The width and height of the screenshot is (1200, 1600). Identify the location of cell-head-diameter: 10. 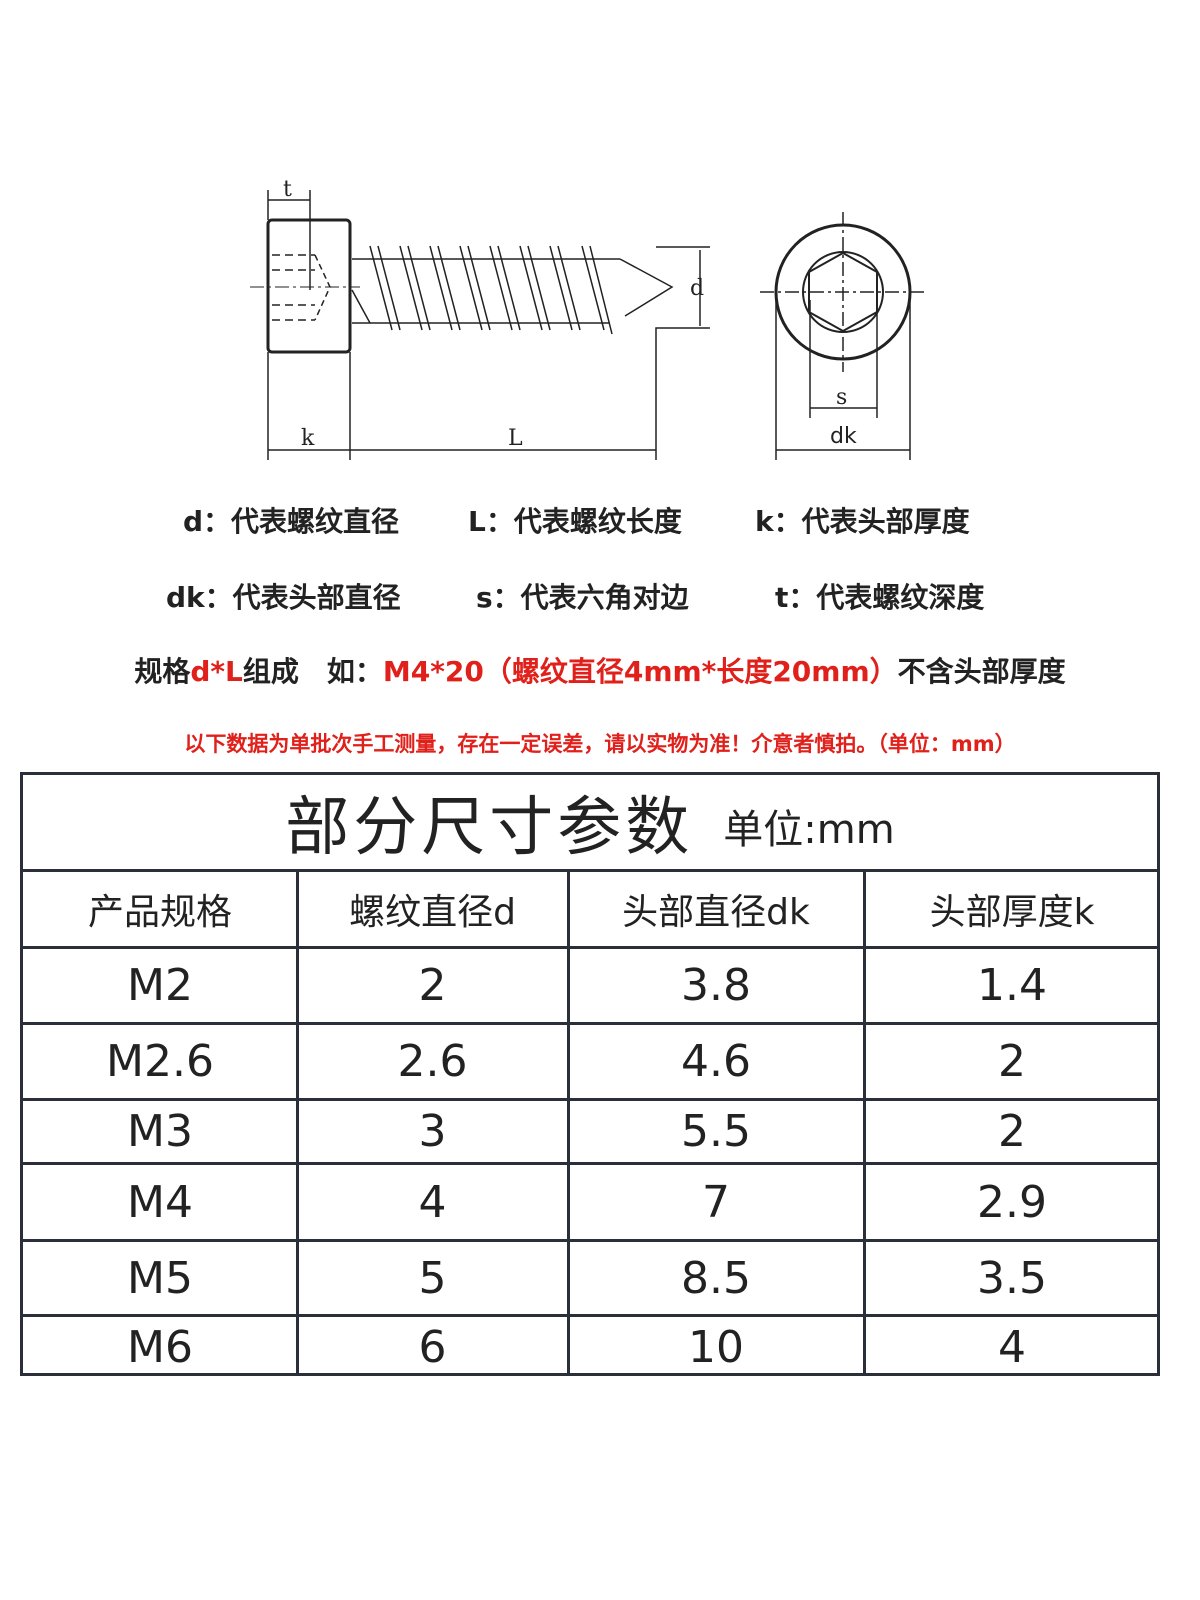
(716, 1347).